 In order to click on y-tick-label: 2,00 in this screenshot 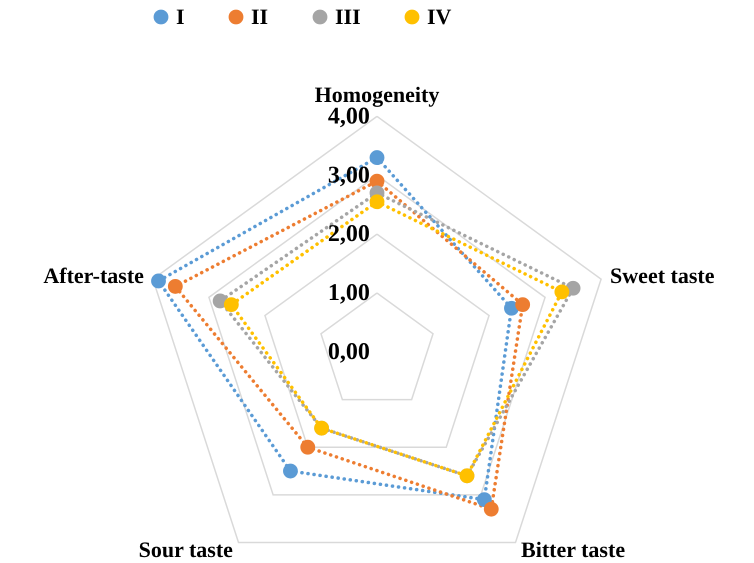, I will do `click(349, 234)`.